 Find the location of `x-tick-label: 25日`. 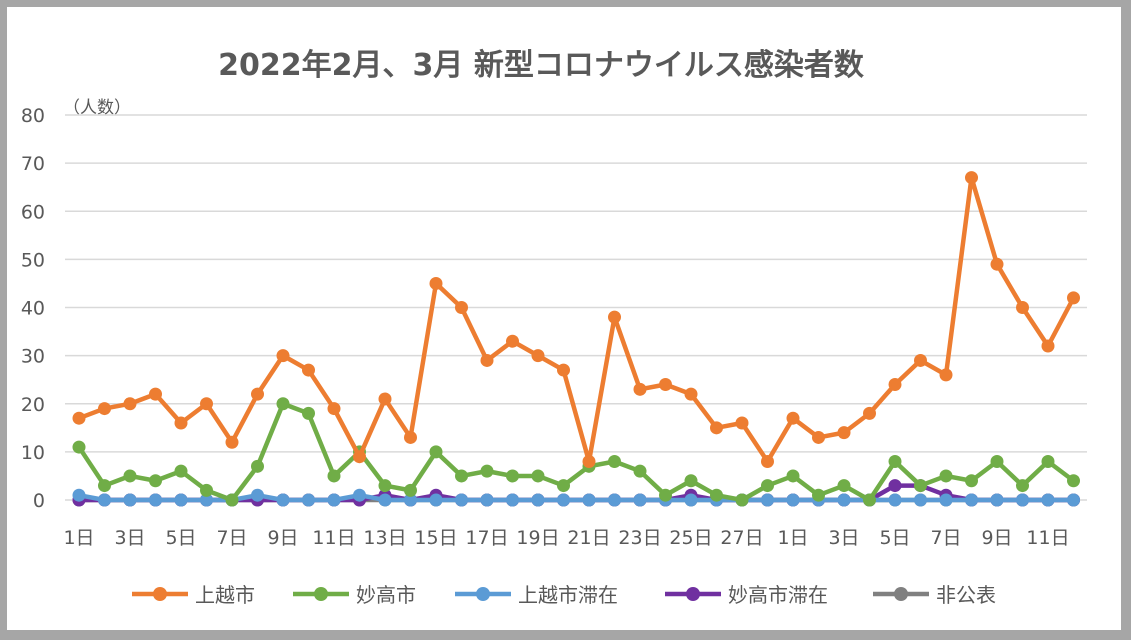

x-tick-label: 25日 is located at coordinates (690, 538).